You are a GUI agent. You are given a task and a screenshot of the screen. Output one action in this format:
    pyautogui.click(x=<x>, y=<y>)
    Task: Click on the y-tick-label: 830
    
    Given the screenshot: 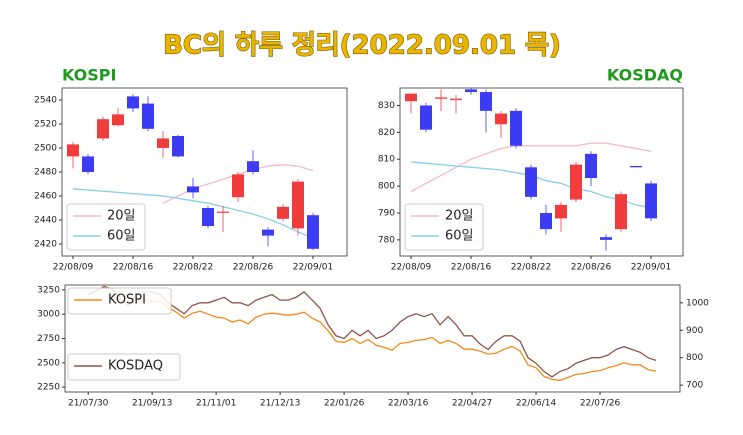 What is the action you would take?
    pyautogui.click(x=386, y=106)
    